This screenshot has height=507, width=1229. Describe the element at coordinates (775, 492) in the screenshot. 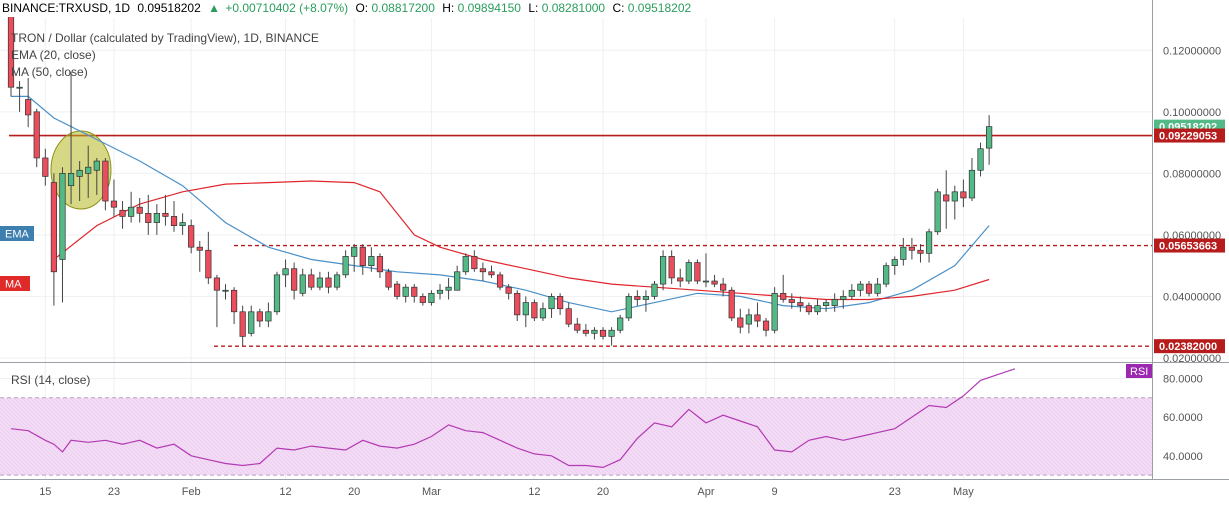

I see `time-tick-label: 9` at that location.